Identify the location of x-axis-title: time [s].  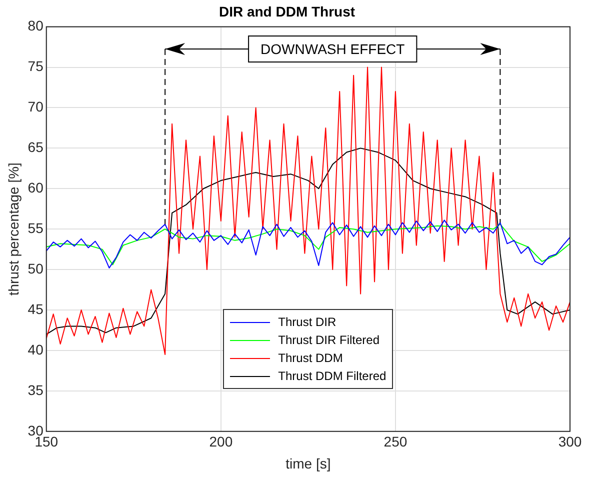
(308, 463).